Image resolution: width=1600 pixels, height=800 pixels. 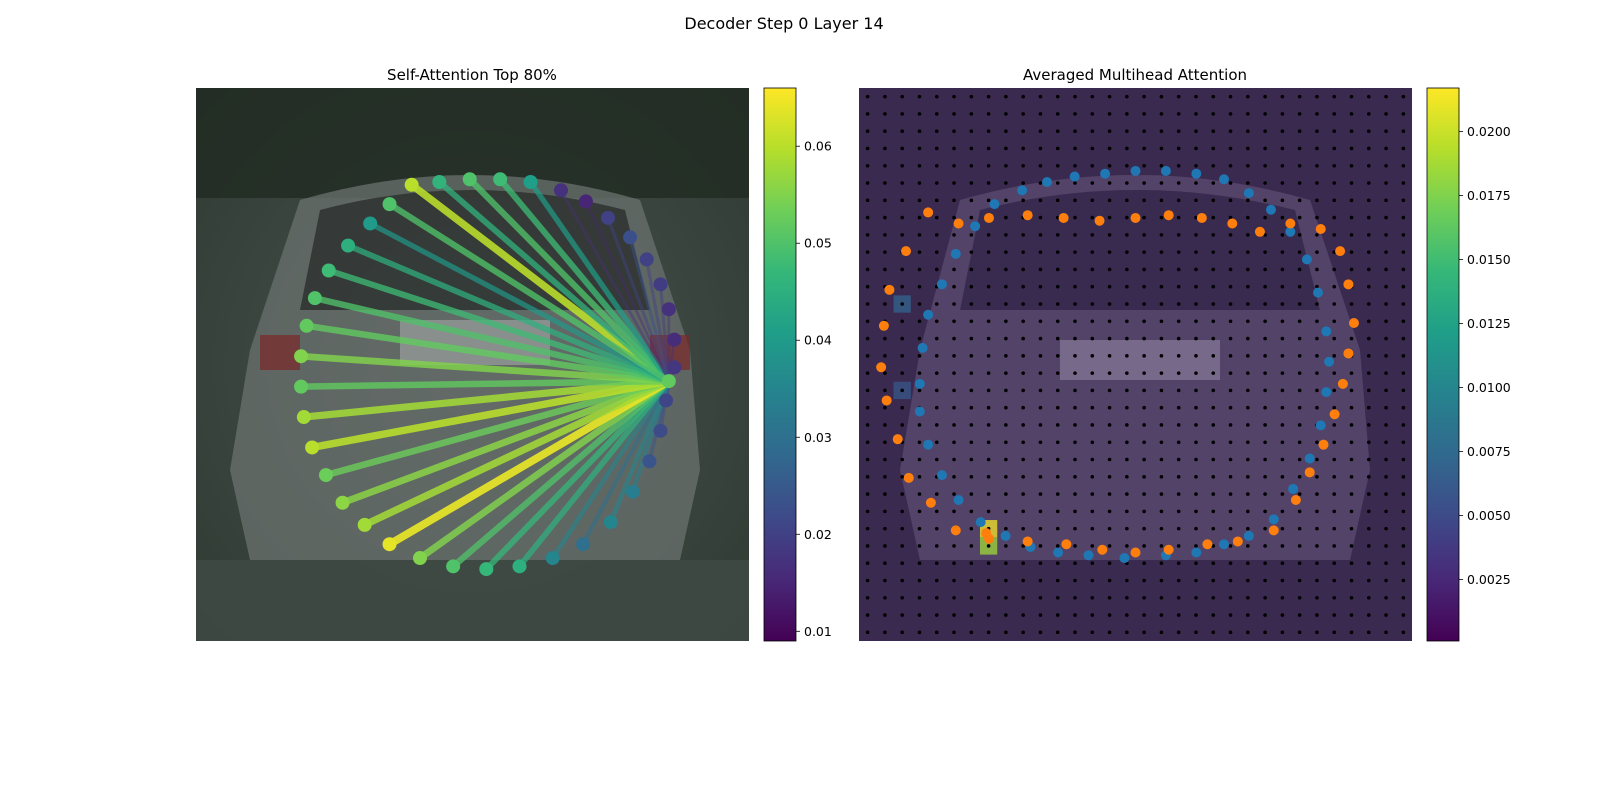 What do you see at coordinates (818, 631) in the screenshot?
I see `colorbar-tick-label: 0.01` at bounding box center [818, 631].